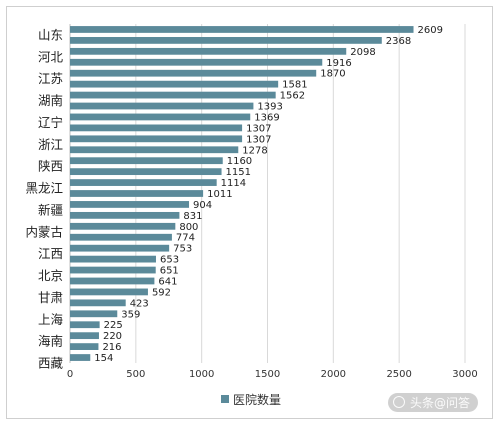  What do you see at coordinates (266, 117) in the screenshot?
I see `value-label: 1369` at bounding box center [266, 117].